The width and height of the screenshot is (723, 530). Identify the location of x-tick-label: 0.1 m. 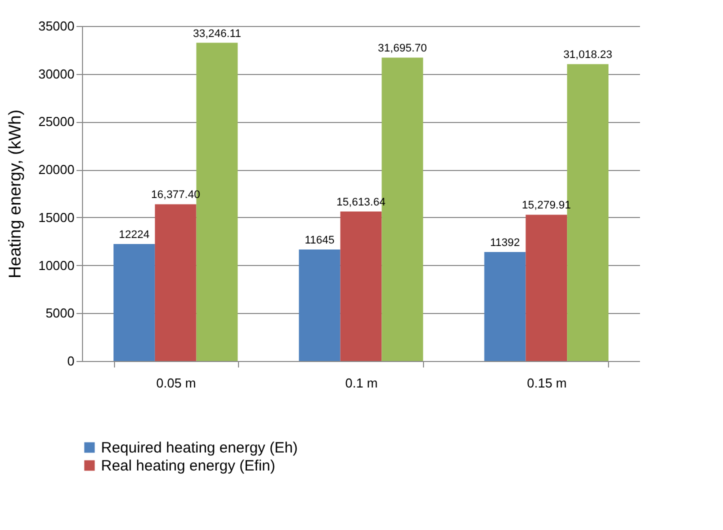
(361, 383).